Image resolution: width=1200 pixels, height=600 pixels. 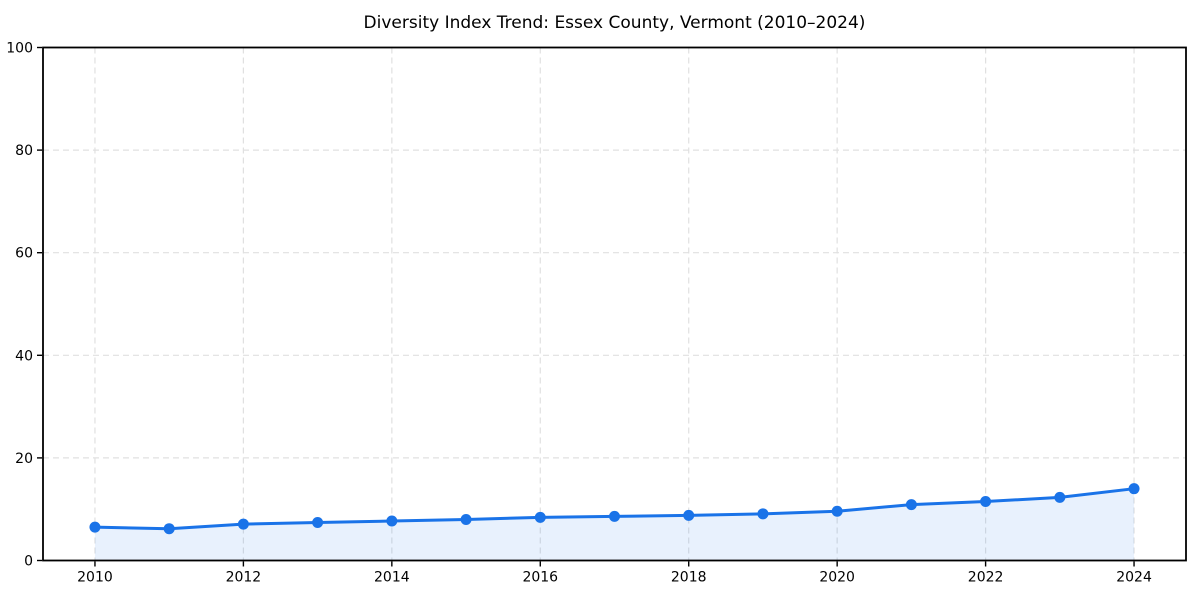 I want to click on x-tick-label: 2022, so click(x=986, y=578).